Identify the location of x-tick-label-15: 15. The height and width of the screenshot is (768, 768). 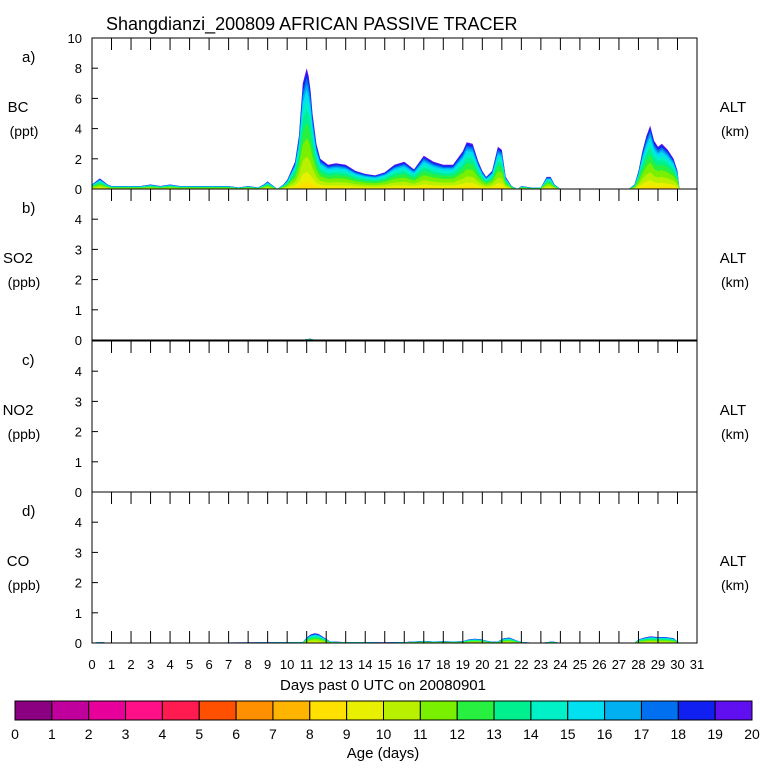
(385, 664).